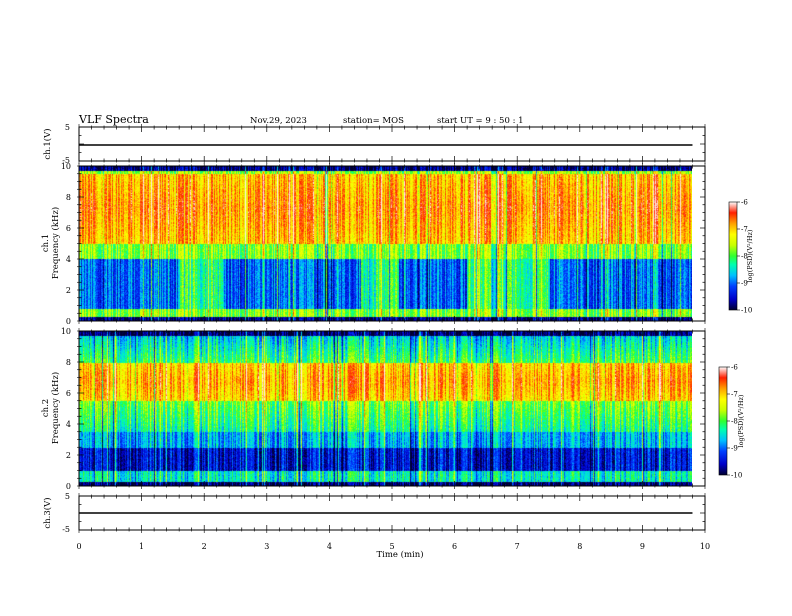  What do you see at coordinates (55, 408) in the screenshot?
I see `ch2-spectrogram-ylabel-freq: Frequency (kHz)` at bounding box center [55, 408].